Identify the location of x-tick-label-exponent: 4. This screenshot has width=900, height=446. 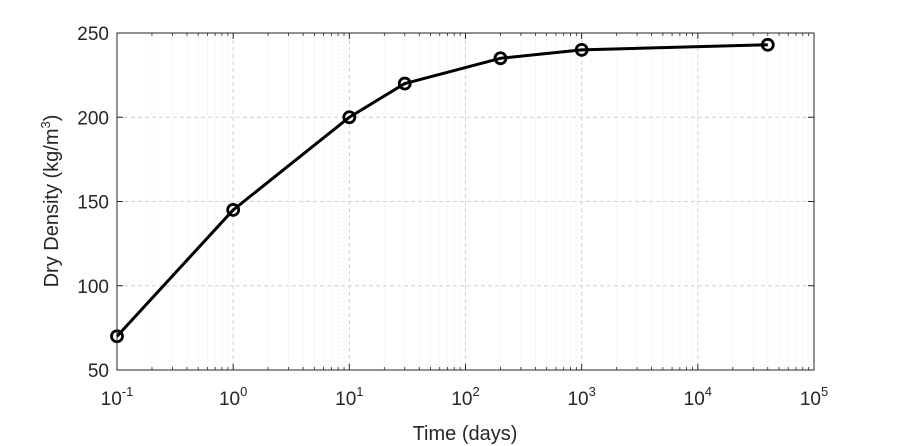
(708, 391).